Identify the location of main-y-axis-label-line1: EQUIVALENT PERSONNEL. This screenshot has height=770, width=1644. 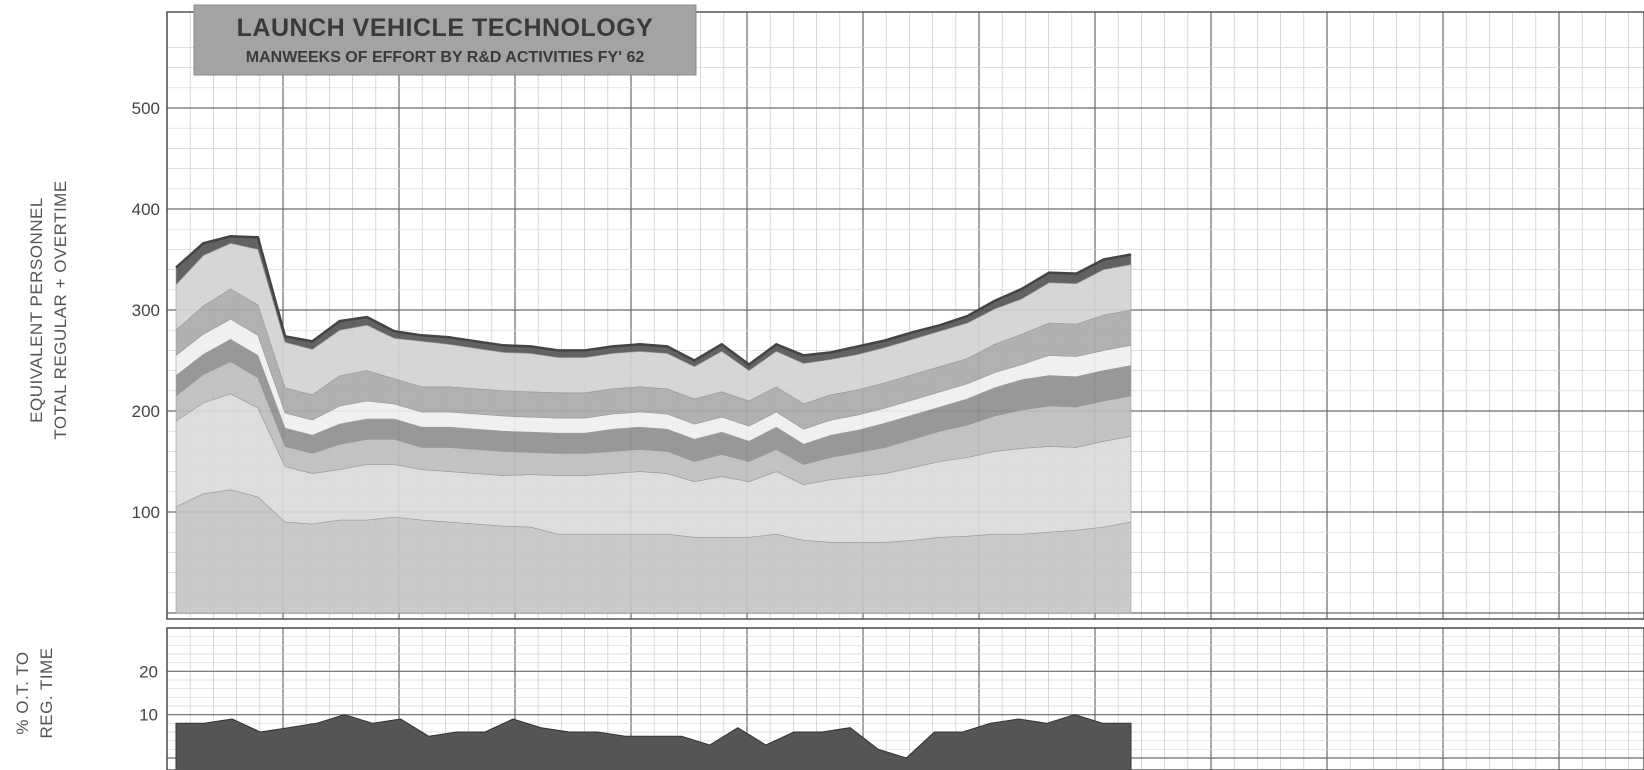
(36, 310).